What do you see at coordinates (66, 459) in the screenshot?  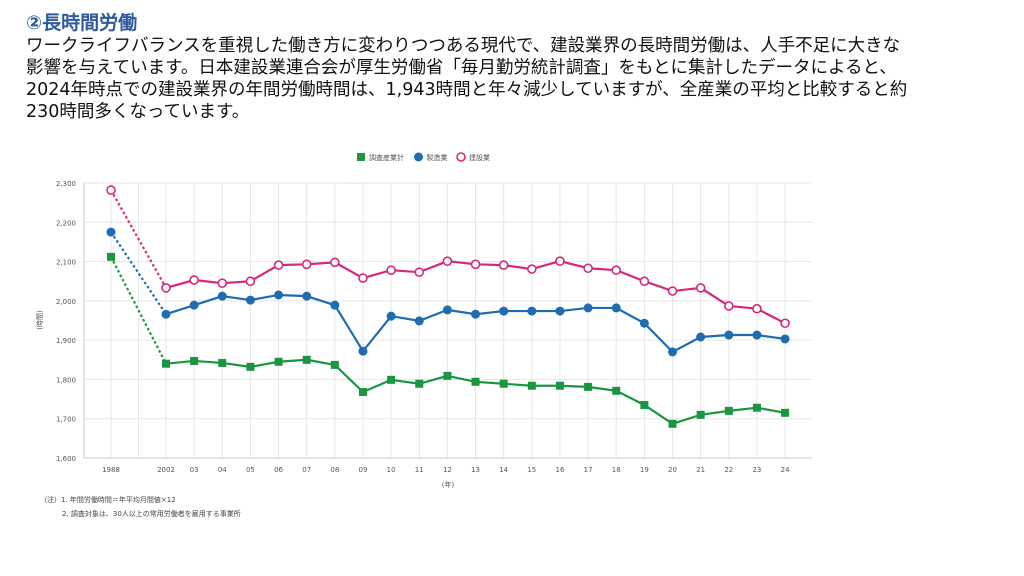 I see `y-tick-label: 1,600` at bounding box center [66, 459].